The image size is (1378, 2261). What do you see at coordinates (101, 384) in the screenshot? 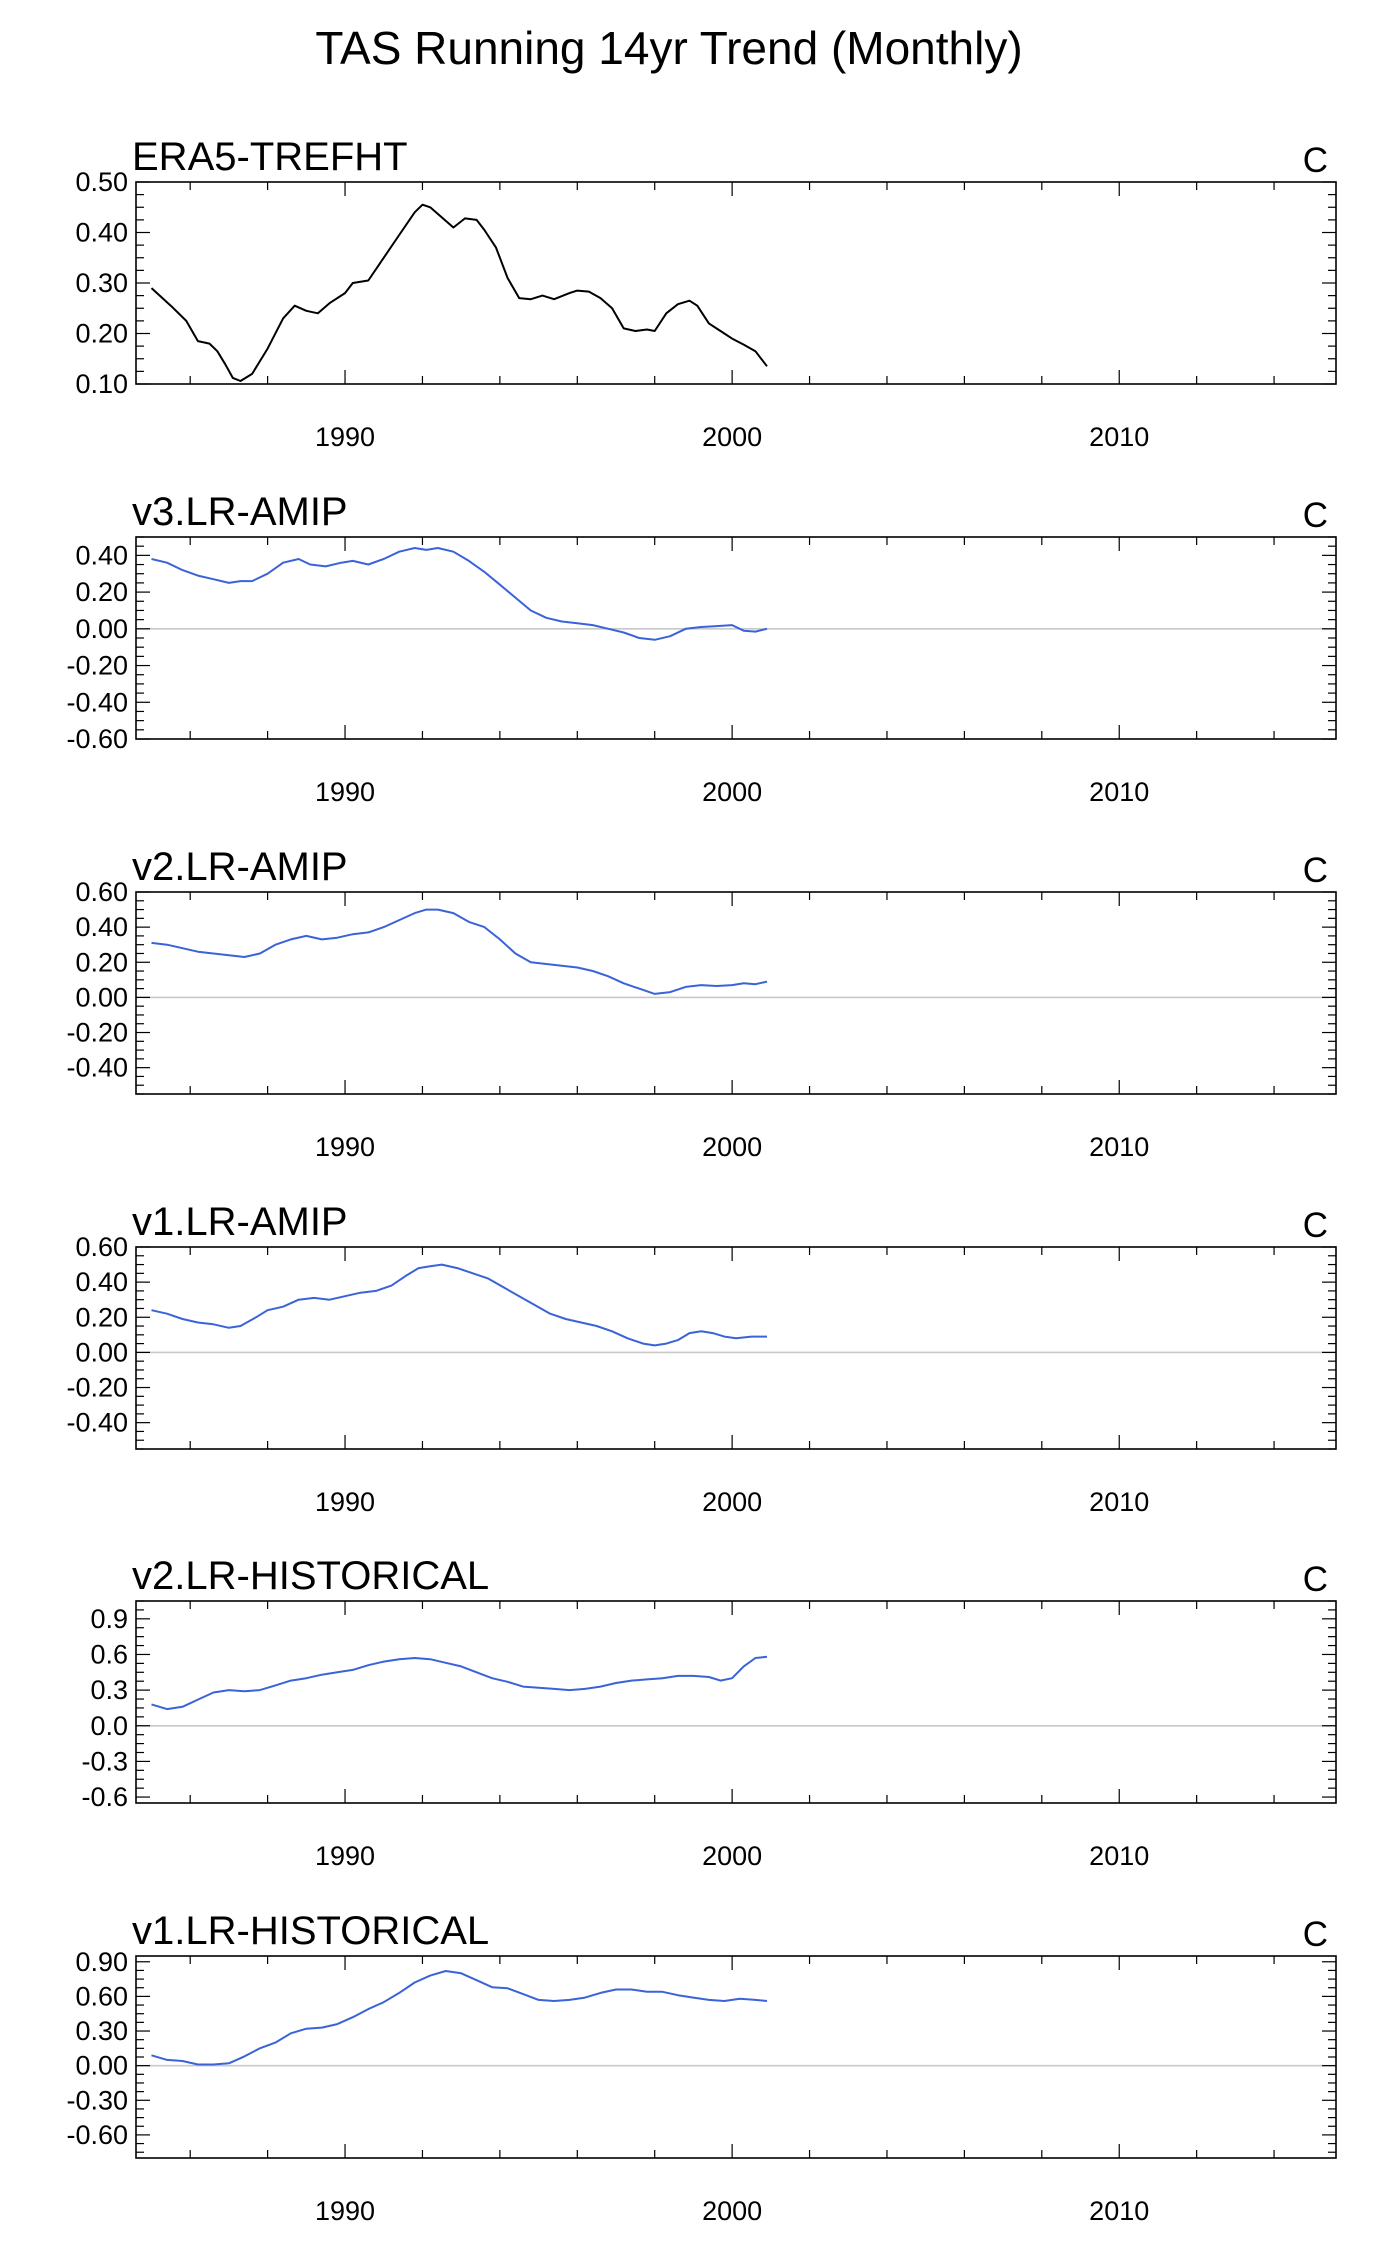
I see `y-tick-label: 0.10` at bounding box center [101, 384].